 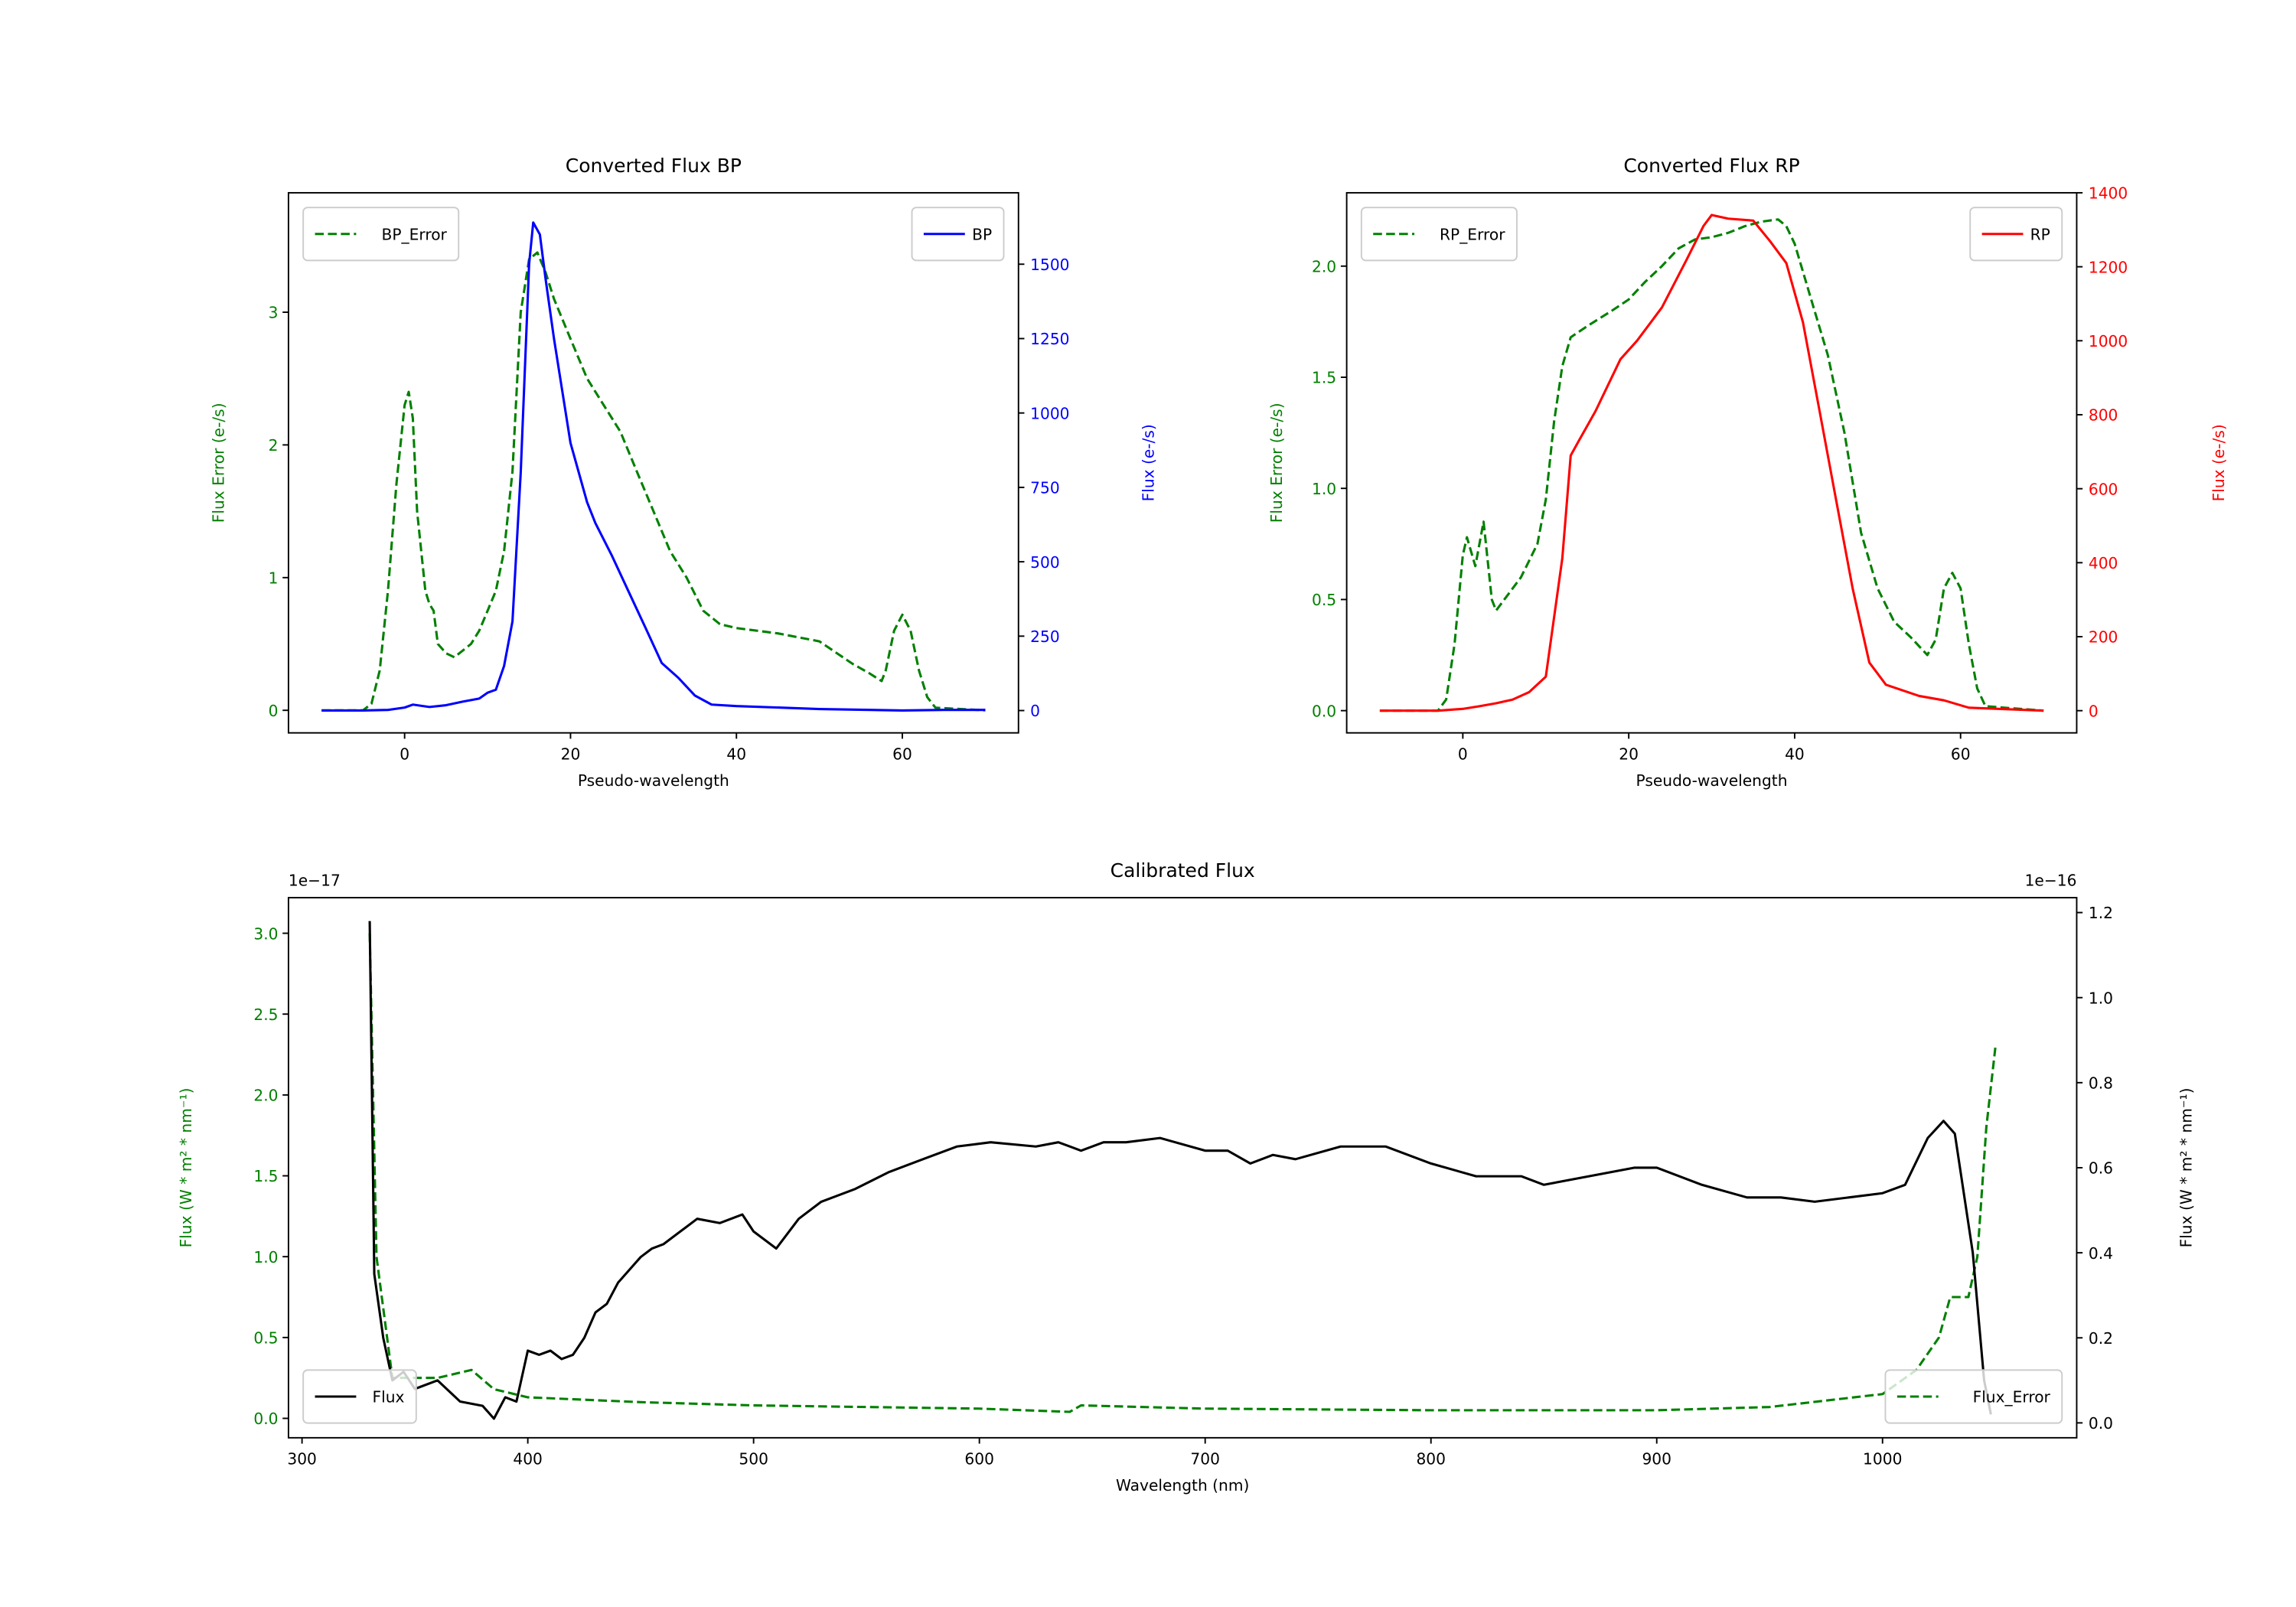 I want to click on legend-bp: BP, so click(x=958, y=234).